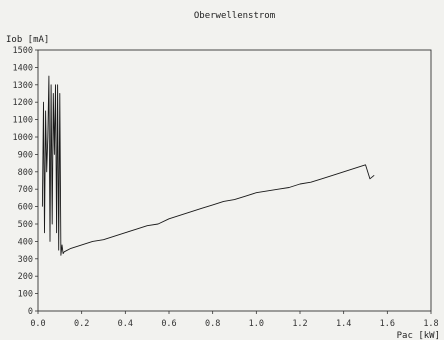 This screenshot has width=444, height=340. What do you see at coordinates (25, 208) in the screenshot?
I see `y-tick-label-600: 600` at bounding box center [25, 208].